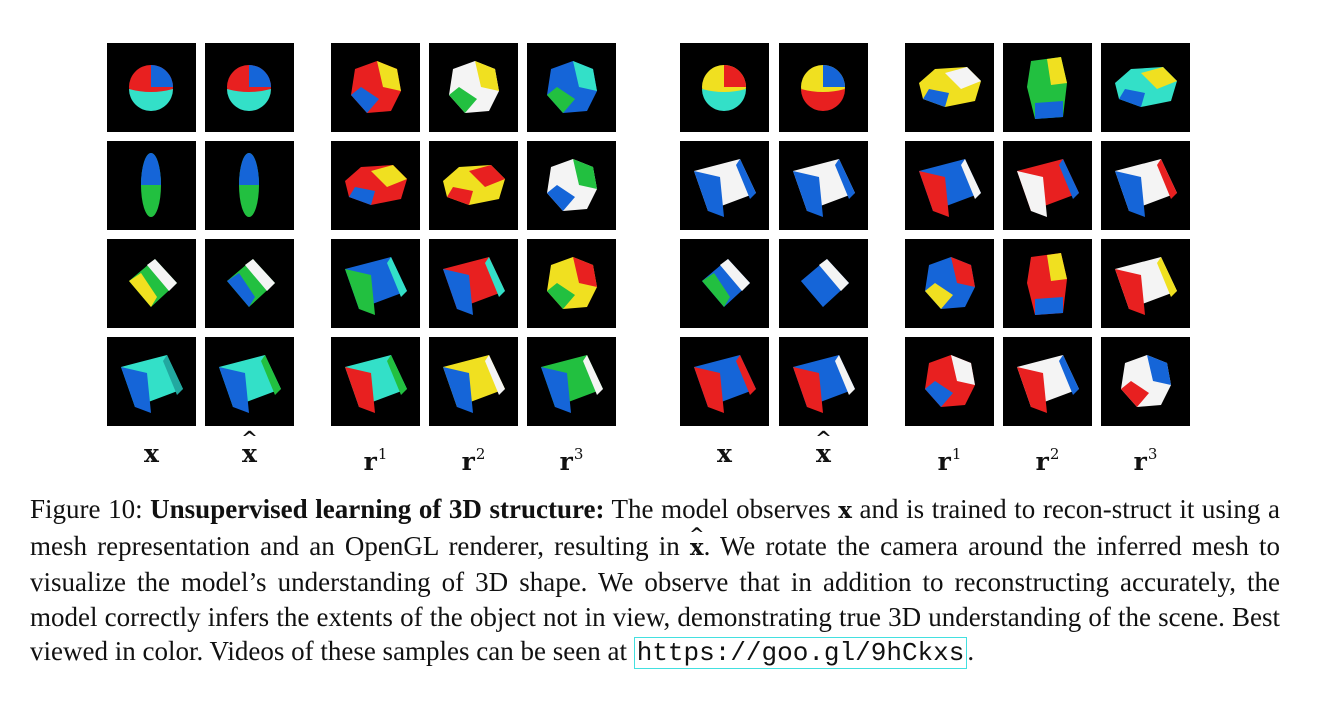 This screenshot has height=720, width=1320. What do you see at coordinates (971, 651) in the screenshot?
I see `caption-text-4: .` at bounding box center [971, 651].